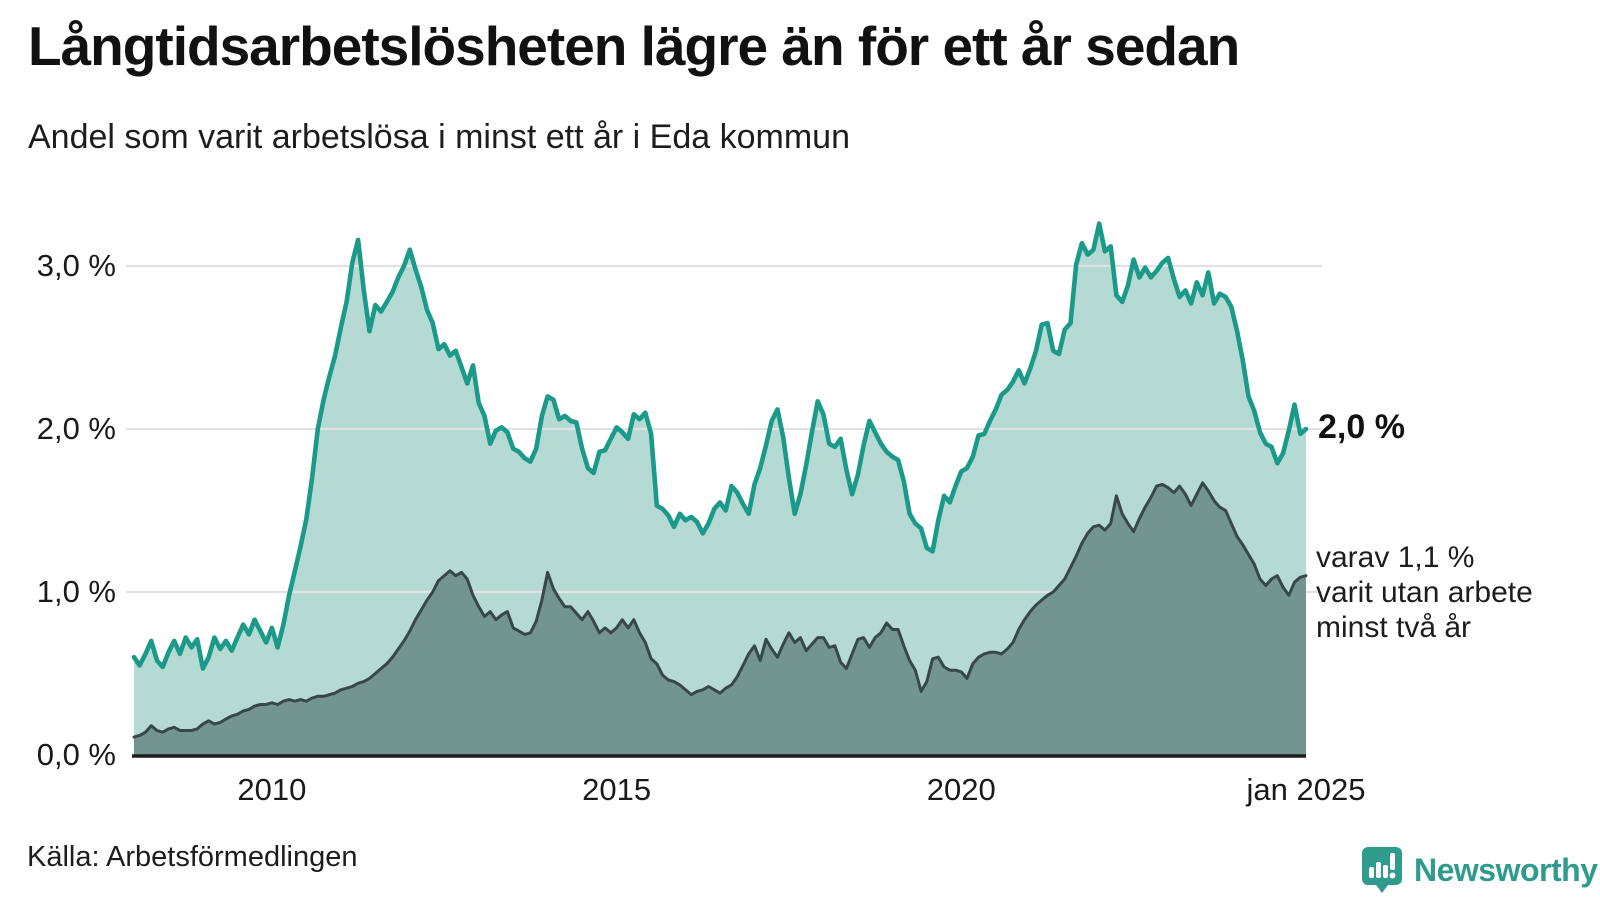  I want to click on y-tick-label: 3,0 %, so click(76, 265).